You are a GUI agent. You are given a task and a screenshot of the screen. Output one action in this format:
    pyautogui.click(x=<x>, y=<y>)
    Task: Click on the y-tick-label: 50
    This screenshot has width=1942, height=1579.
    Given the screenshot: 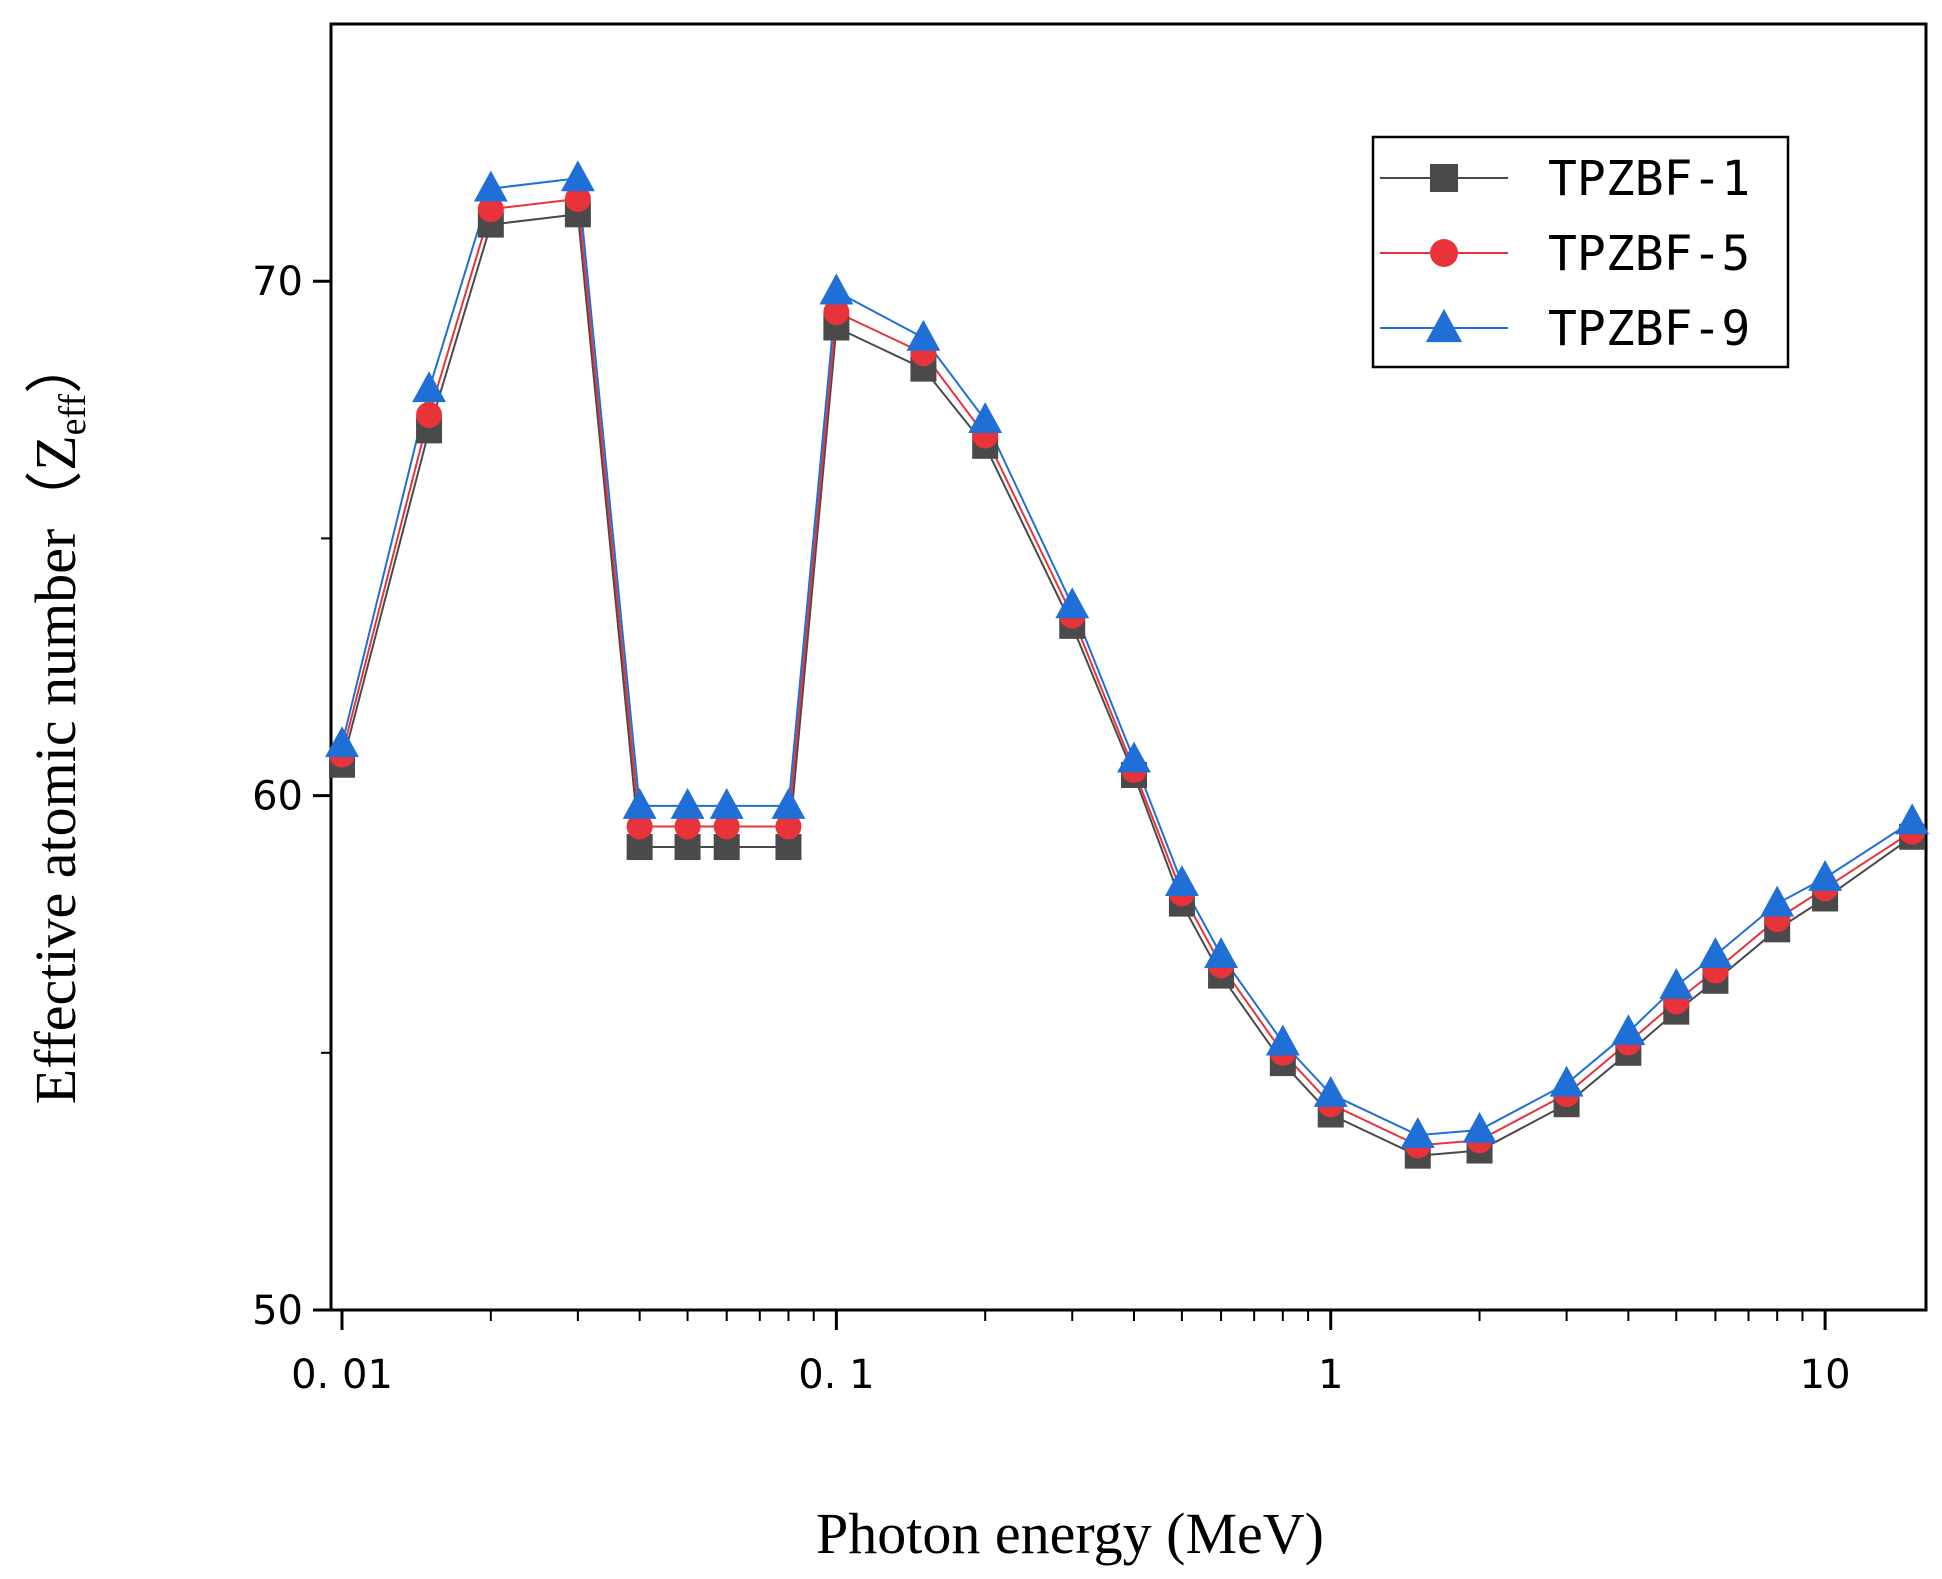 What is the action you would take?
    pyautogui.click(x=277, y=1311)
    